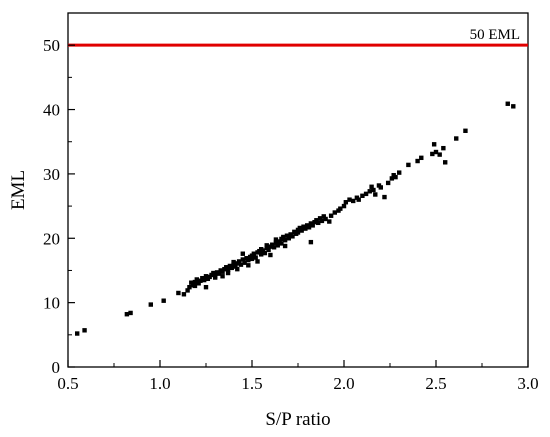 The image size is (550, 437). I want to click on y-tick-label: 20, so click(51, 238).